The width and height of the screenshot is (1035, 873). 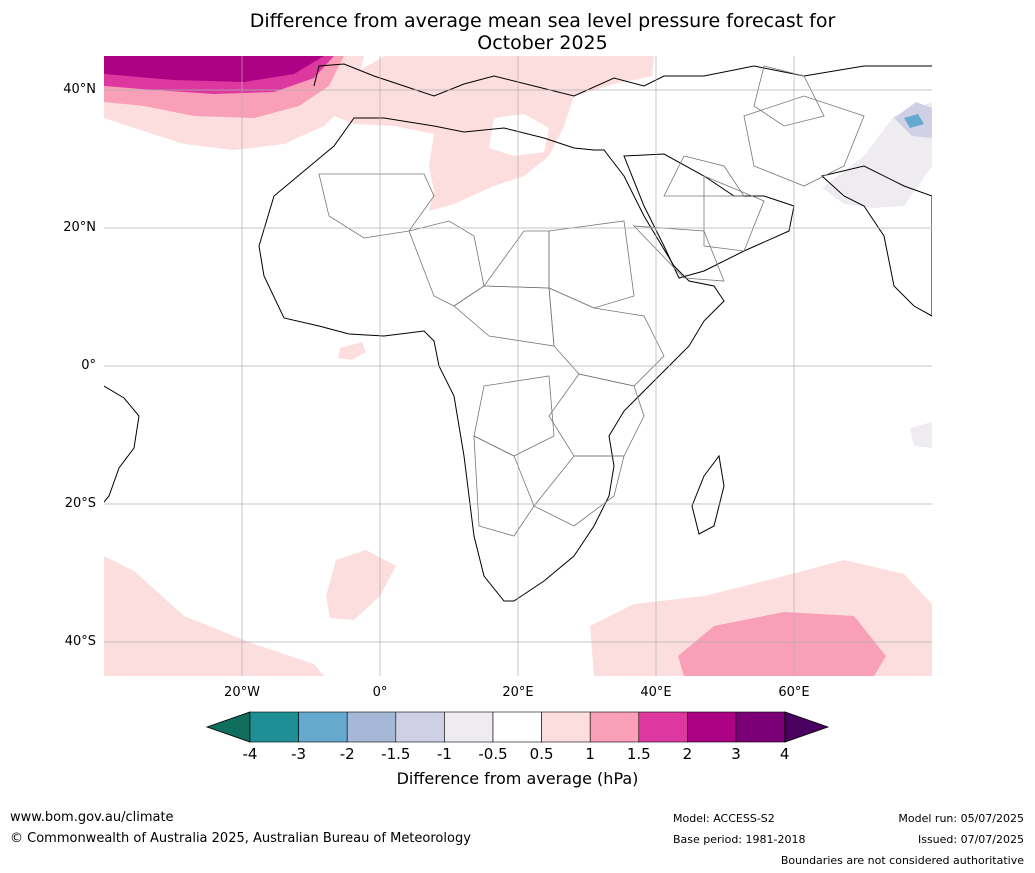 What do you see at coordinates (444, 754) in the screenshot?
I see `colorbar-tick-label: -1` at bounding box center [444, 754].